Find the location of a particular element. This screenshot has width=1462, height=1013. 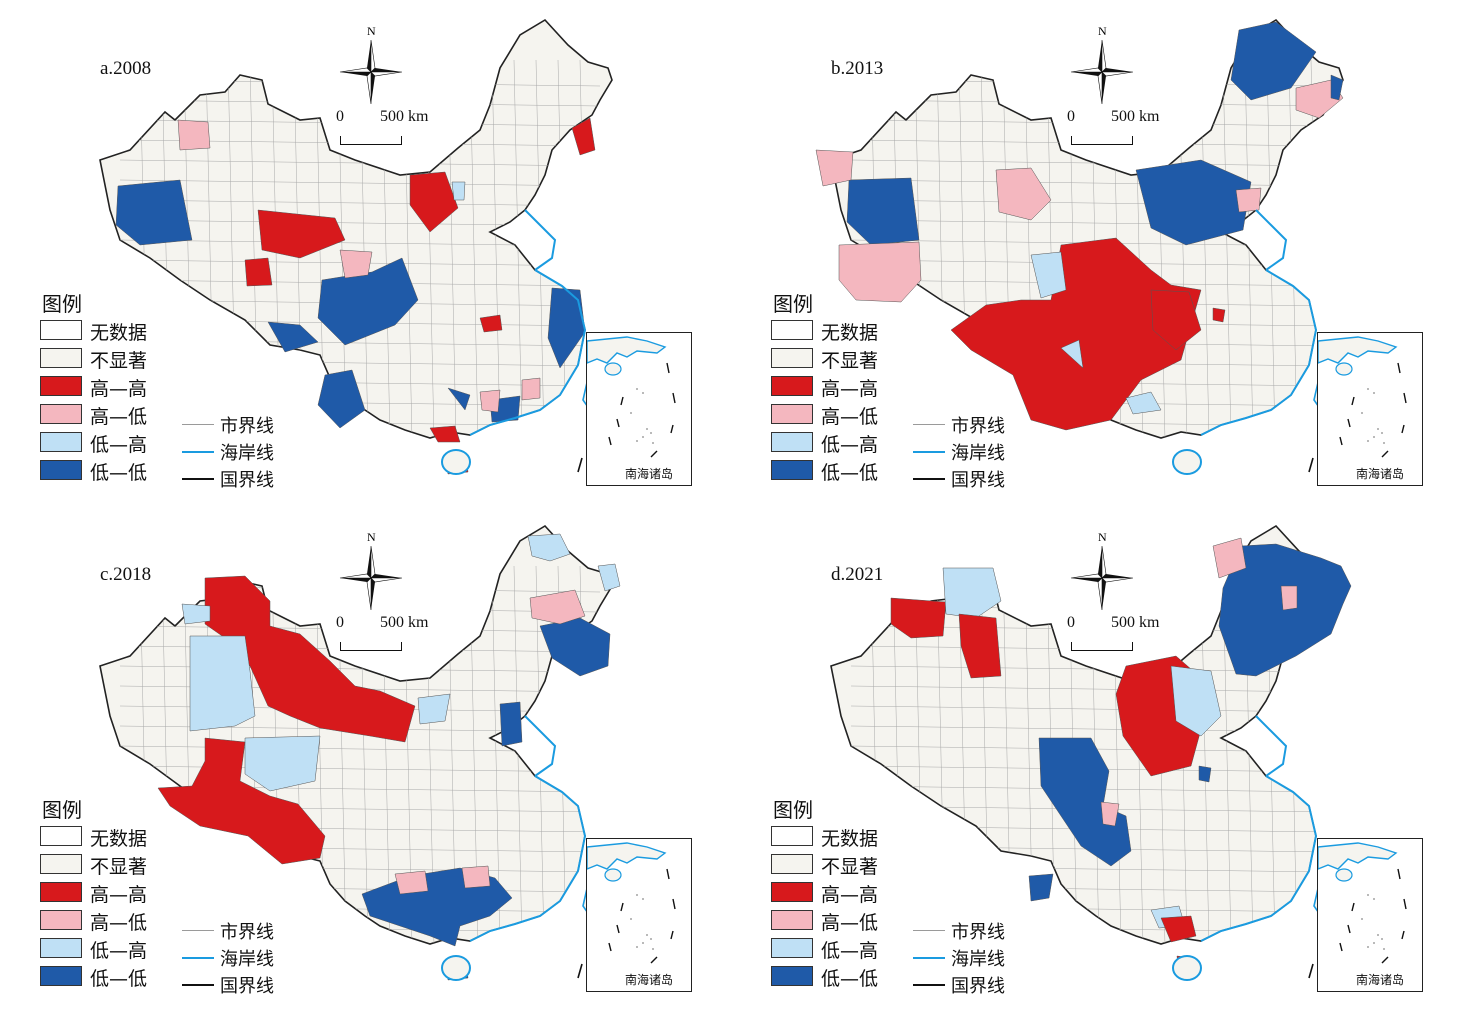

legend-line-city-boundary: 市界线 is located at coordinates (973, 930).